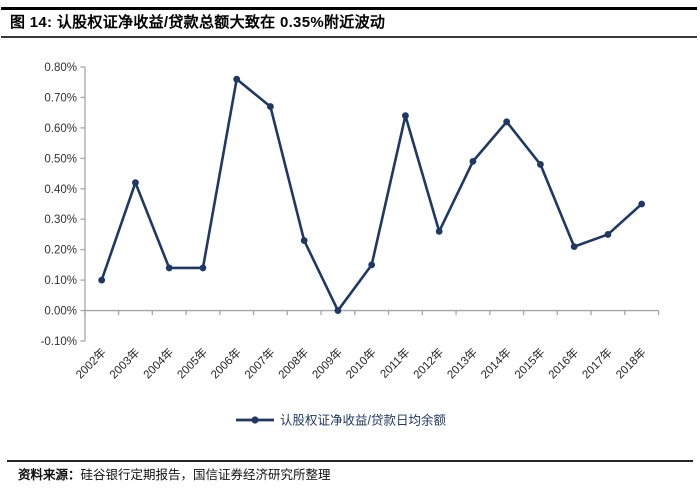 The height and width of the screenshot is (494, 700). I want to click on data-point-2002, so click(102, 280).